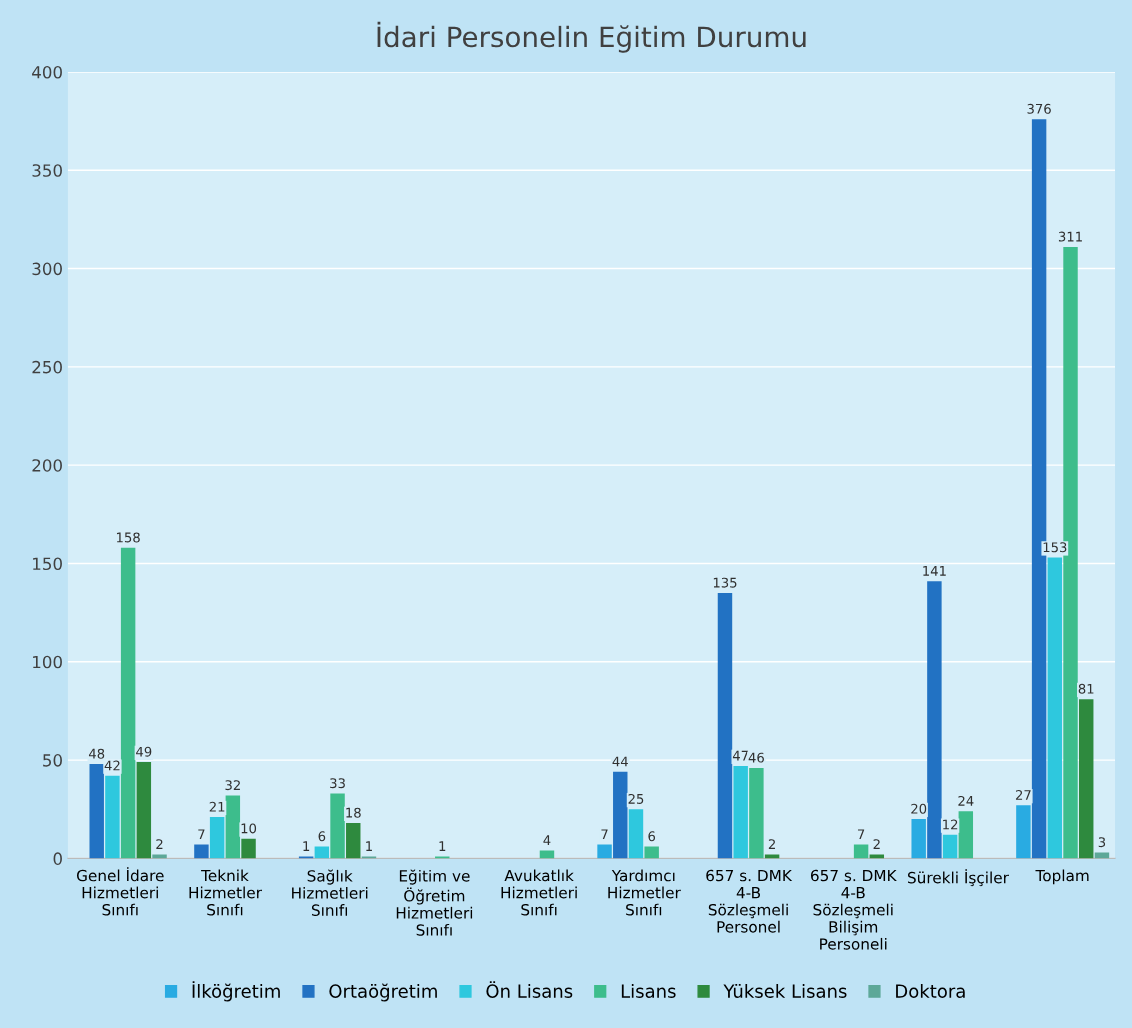 The image size is (1132, 1028). I want to click on x-tick-label: Teknik Hizmetler Sınıfı, so click(225, 892).